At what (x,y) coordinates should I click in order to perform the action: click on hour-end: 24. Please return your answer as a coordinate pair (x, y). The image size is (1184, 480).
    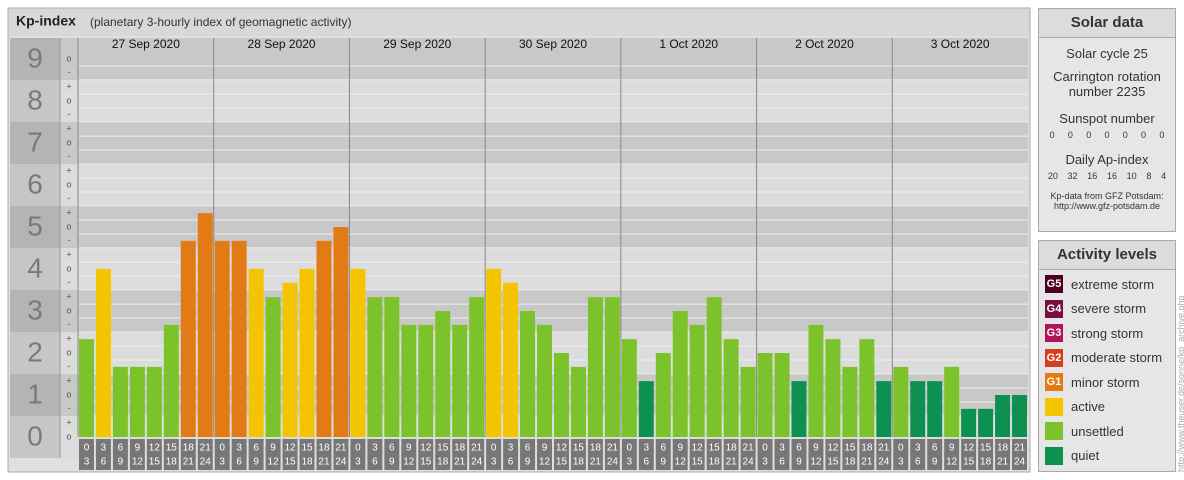
    Looking at the image, I should click on (749, 462).